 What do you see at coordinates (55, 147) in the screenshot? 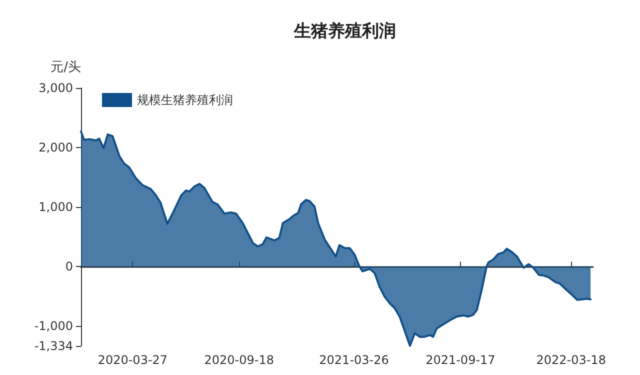
I see `y-tick-label: 2,000` at bounding box center [55, 147].